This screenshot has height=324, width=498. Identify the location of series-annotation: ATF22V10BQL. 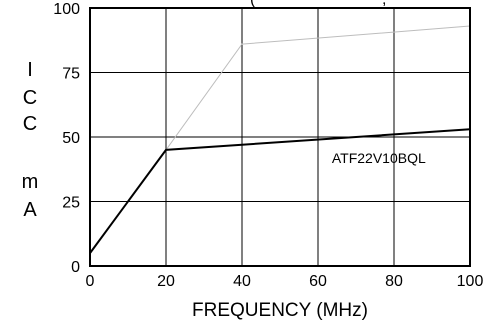
(379, 158).